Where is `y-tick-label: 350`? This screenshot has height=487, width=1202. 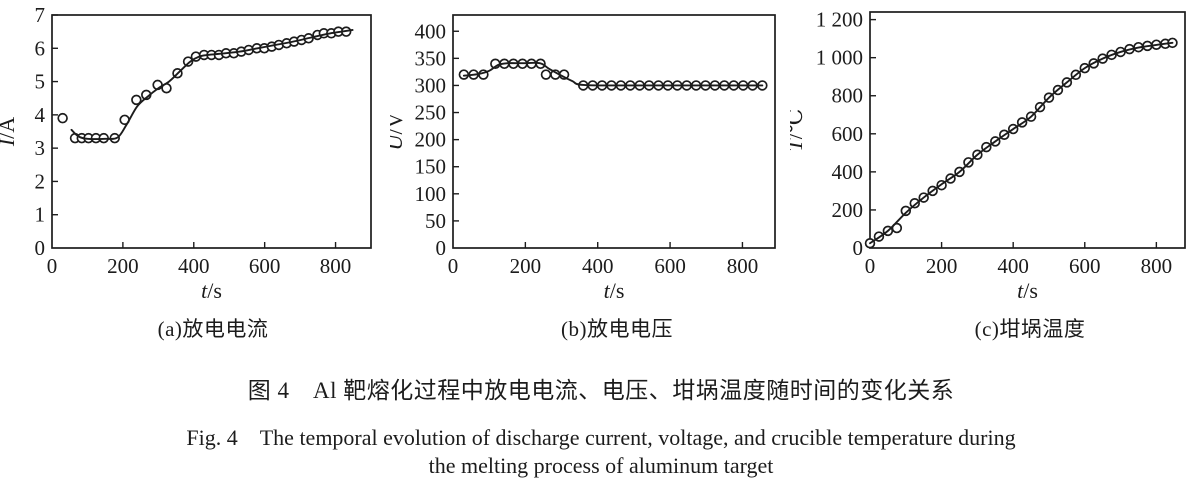 y-tick-label: 350 is located at coordinates (431, 58).